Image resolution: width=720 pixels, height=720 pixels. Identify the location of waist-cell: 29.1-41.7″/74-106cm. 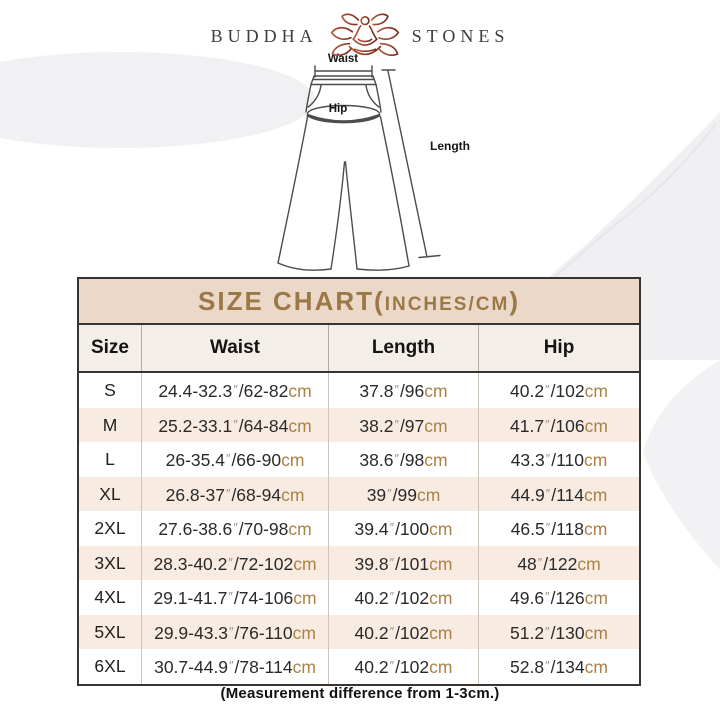
(235, 598).